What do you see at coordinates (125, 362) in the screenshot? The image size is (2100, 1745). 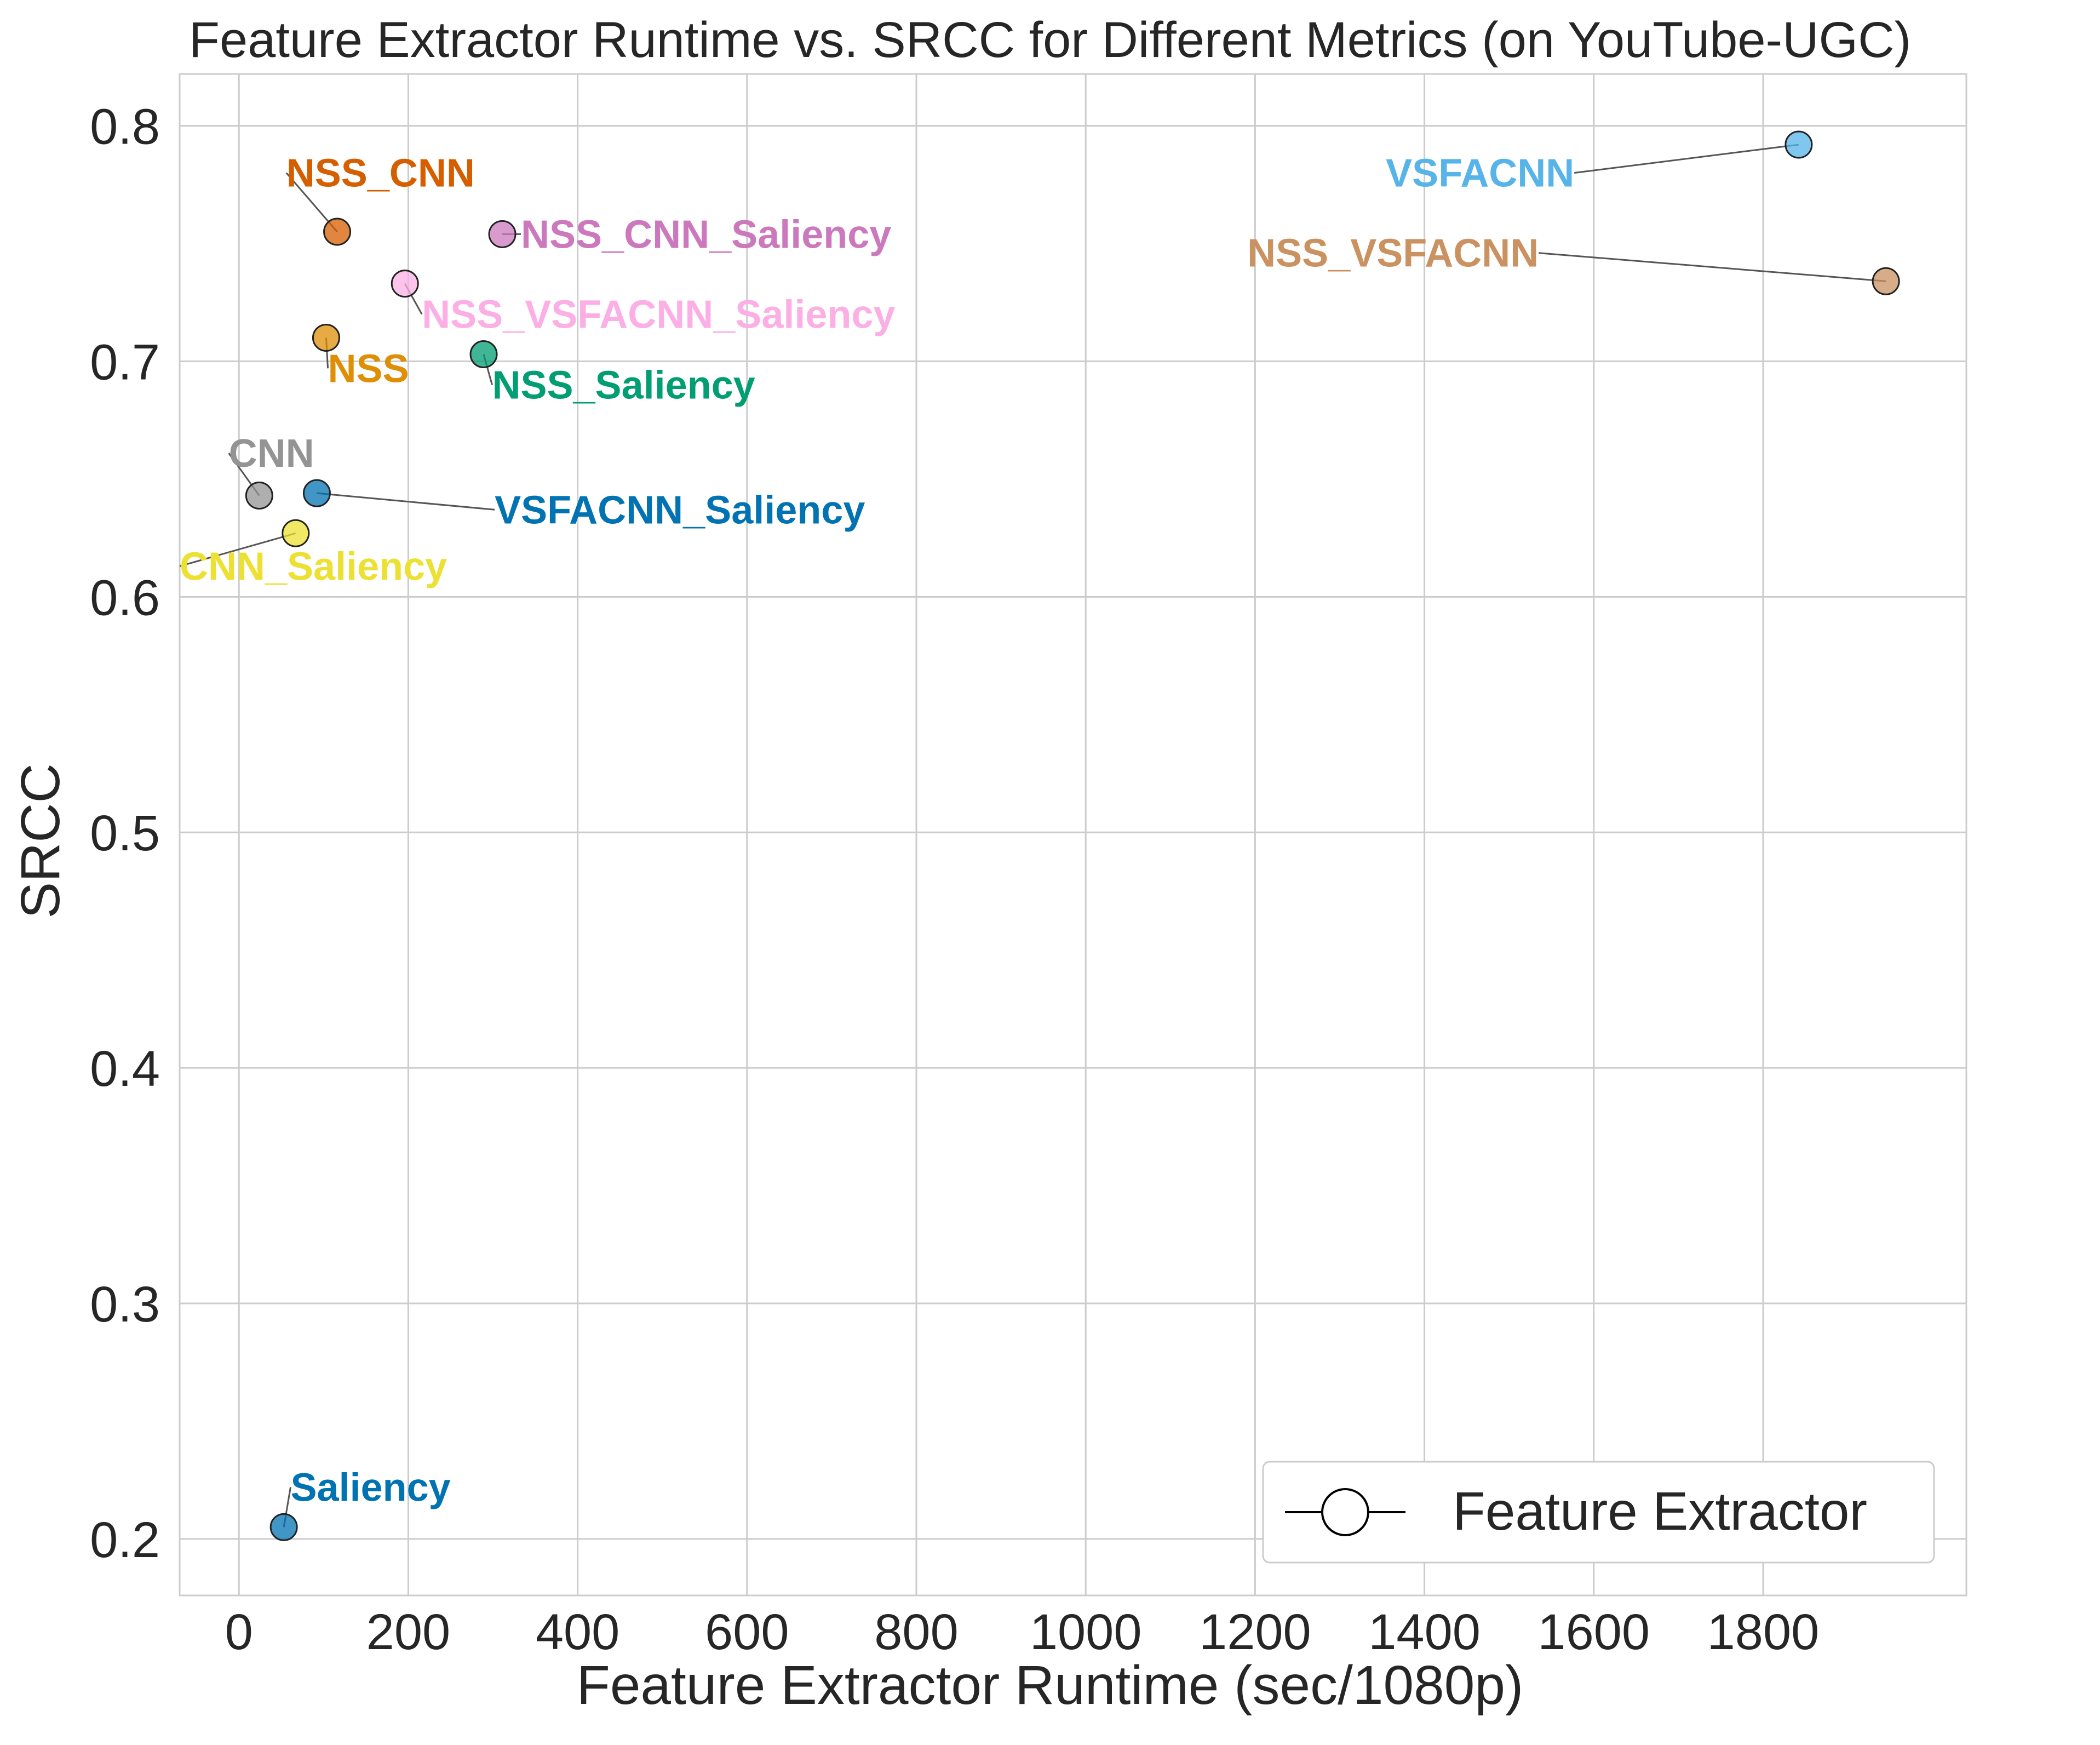 I see `y-tick-label: 0.7` at bounding box center [125, 362].